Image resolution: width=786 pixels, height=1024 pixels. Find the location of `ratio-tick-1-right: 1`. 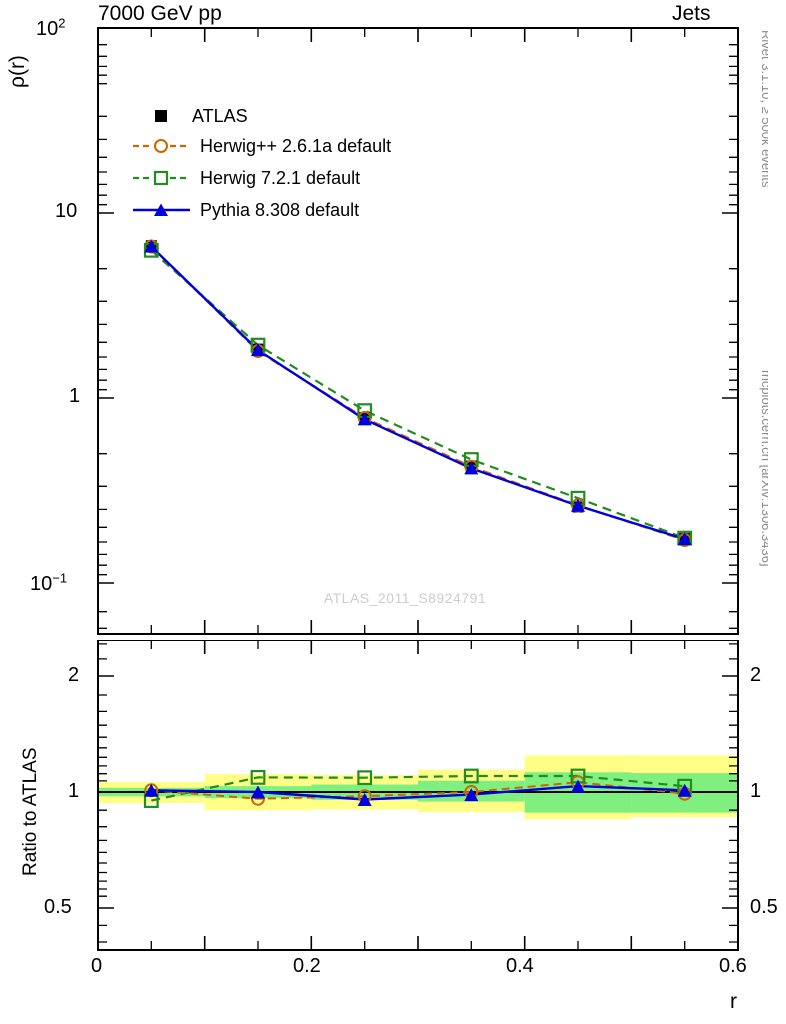

ratio-tick-1-right: 1 is located at coordinates (756, 791).